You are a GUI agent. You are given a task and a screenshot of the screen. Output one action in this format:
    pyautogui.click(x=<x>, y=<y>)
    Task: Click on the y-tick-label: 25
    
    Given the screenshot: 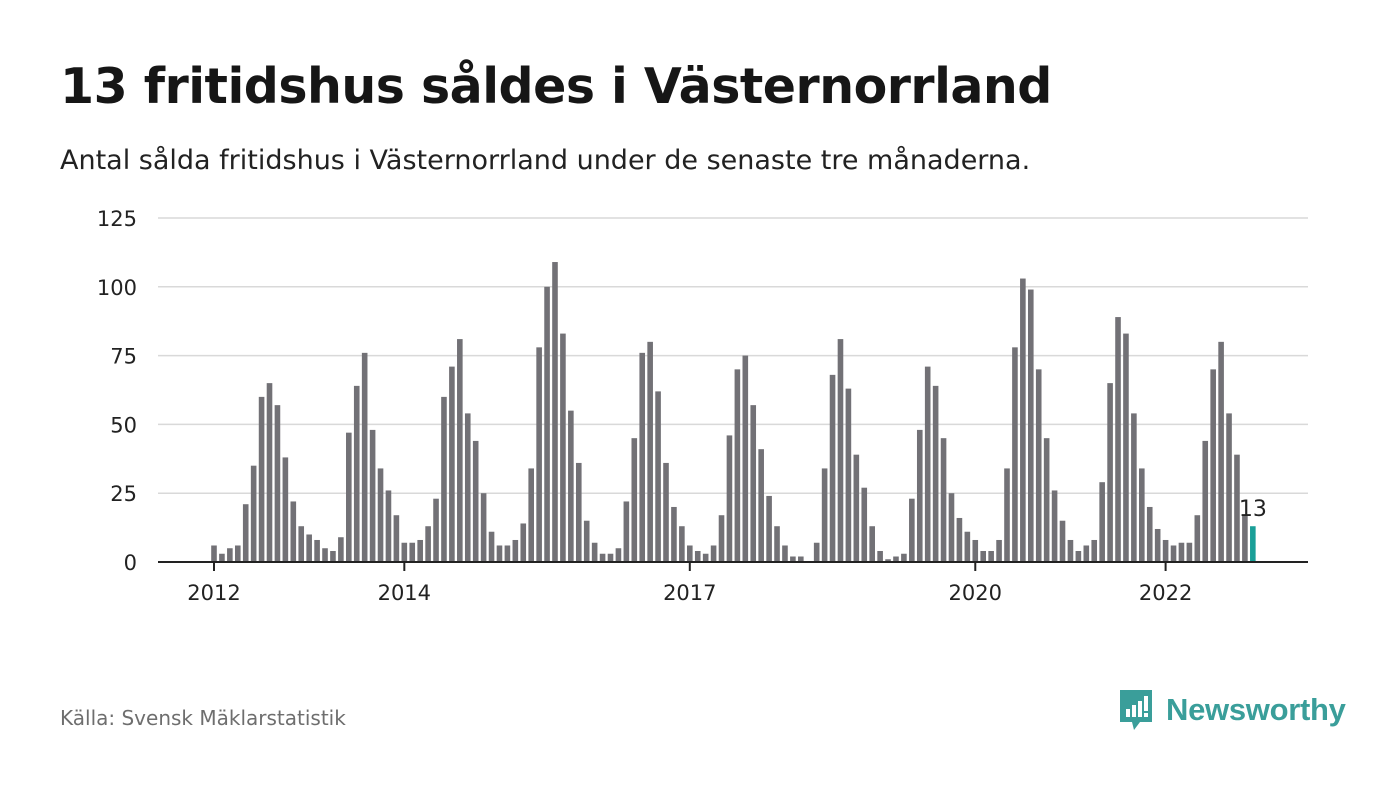 What is the action you would take?
    pyautogui.click(x=123, y=494)
    